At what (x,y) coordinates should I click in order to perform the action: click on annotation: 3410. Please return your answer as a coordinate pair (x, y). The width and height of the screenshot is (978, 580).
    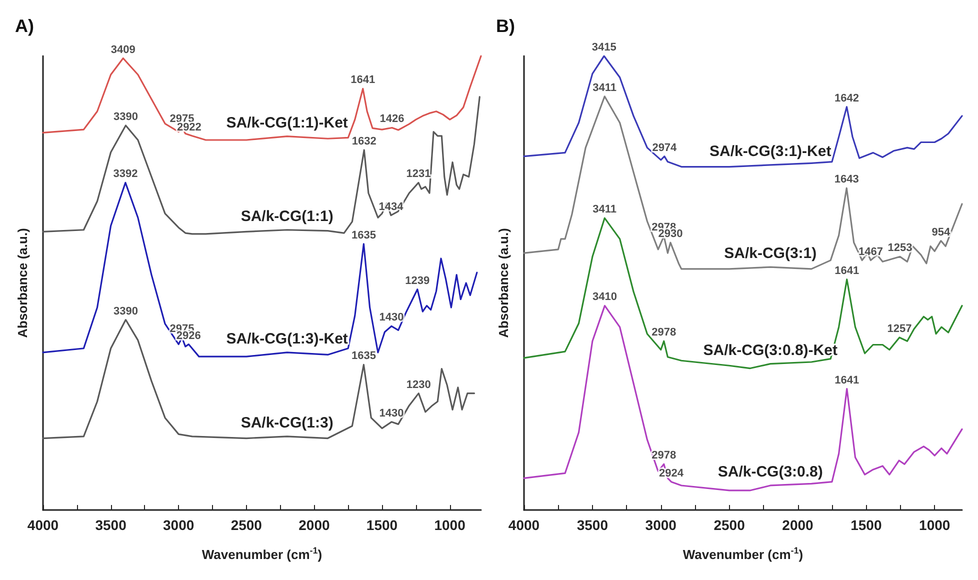
    Looking at the image, I should click on (604, 297).